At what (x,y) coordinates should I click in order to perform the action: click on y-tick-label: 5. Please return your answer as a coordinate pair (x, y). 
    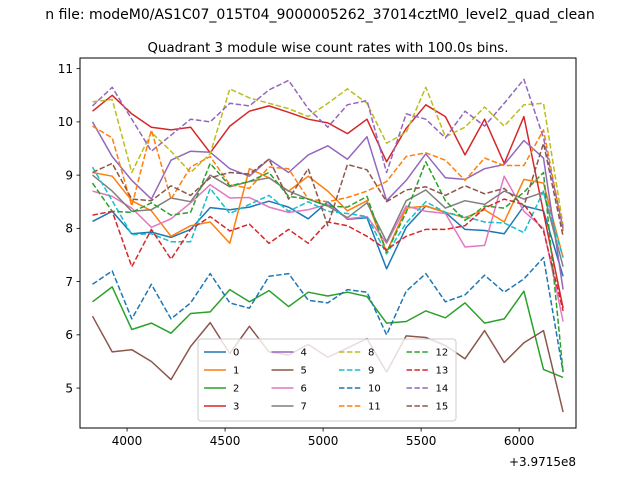
    Looking at the image, I should click on (69, 388).